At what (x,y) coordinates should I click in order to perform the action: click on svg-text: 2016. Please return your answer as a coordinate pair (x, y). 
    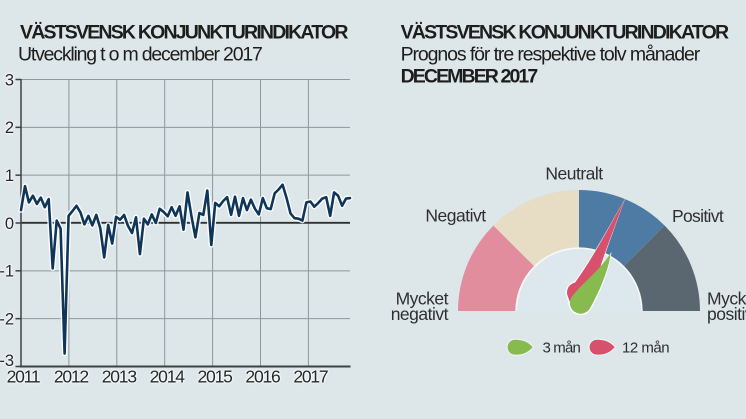
    Looking at the image, I should click on (262, 376).